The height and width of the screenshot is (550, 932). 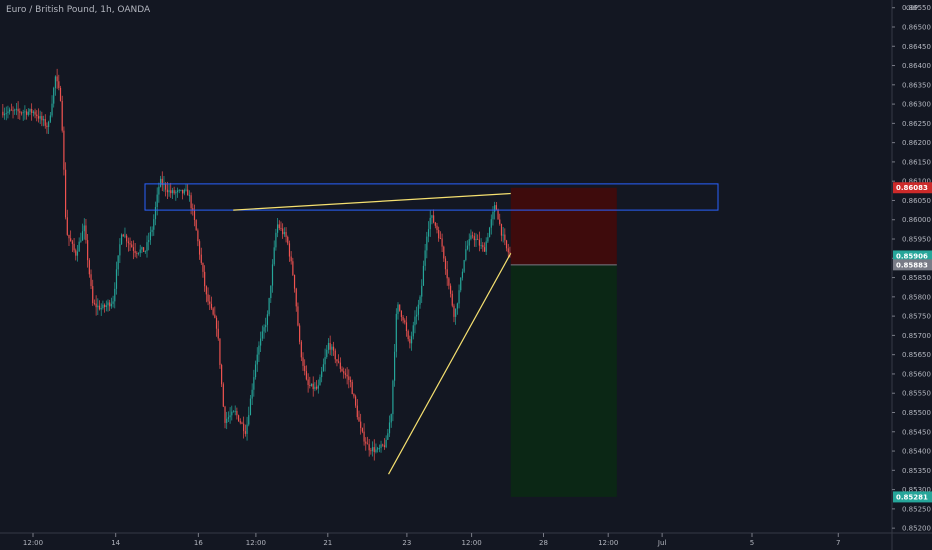 I want to click on x-tick-label: Jul, so click(x=662, y=543).